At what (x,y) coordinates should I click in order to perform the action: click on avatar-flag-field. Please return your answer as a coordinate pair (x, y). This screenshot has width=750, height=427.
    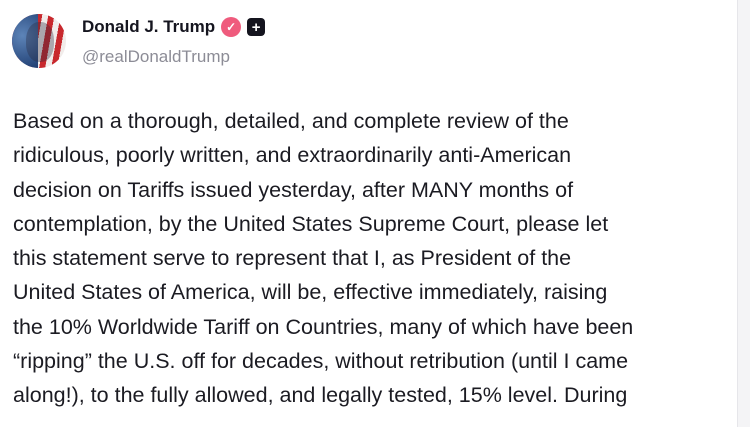
    Looking at the image, I should click on (25, 41).